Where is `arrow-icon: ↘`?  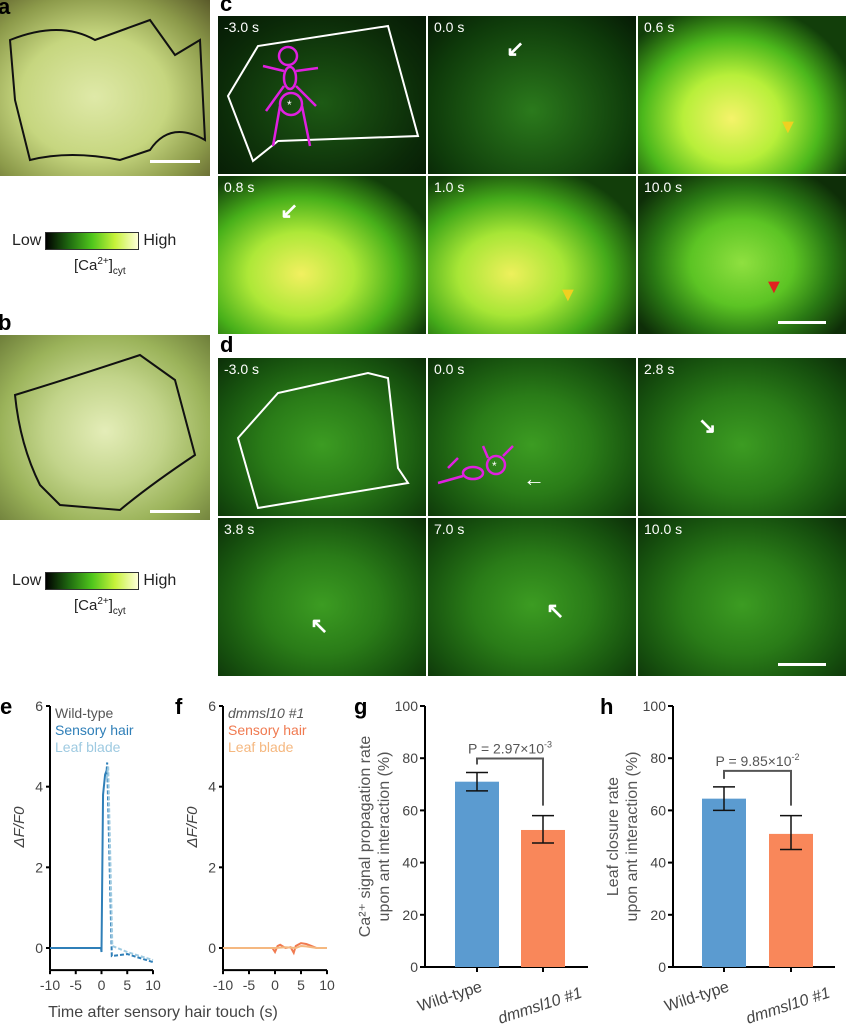 arrow-icon: ↘ is located at coordinates (707, 425).